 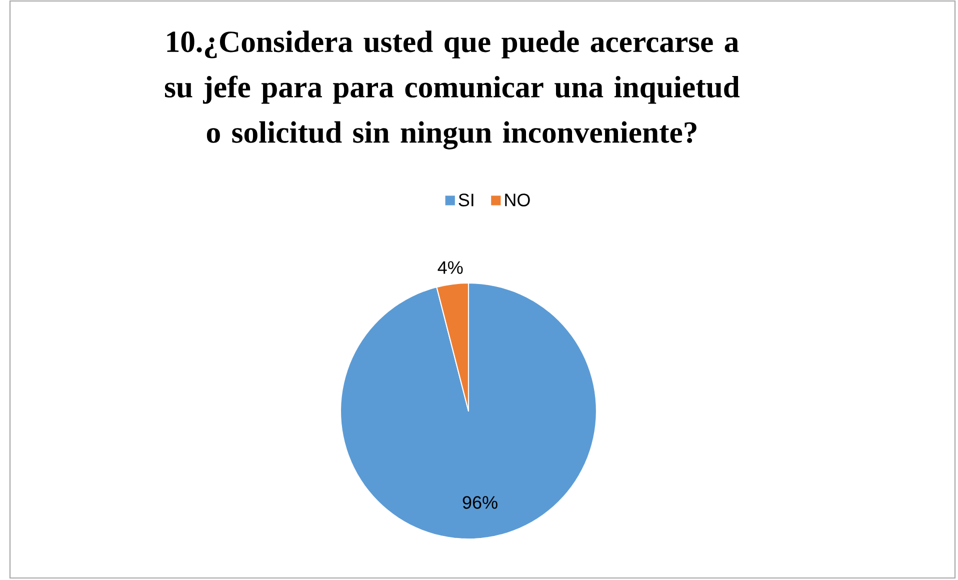 What do you see at coordinates (517, 200) in the screenshot?
I see `legend-label: NO` at bounding box center [517, 200].